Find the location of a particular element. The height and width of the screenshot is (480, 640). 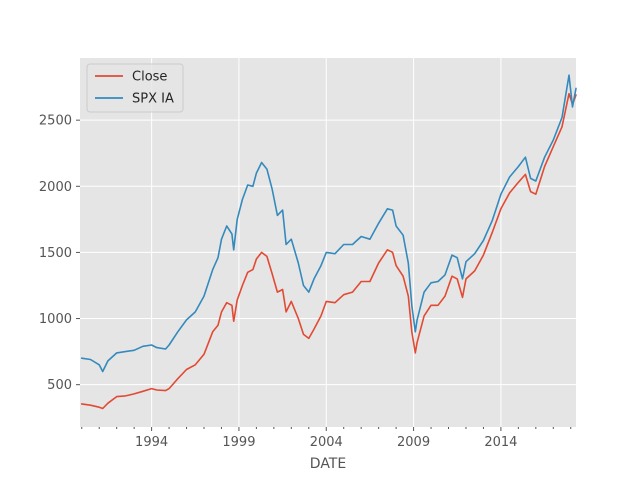

legend: Close SPX IA is located at coordinates (135, 88).